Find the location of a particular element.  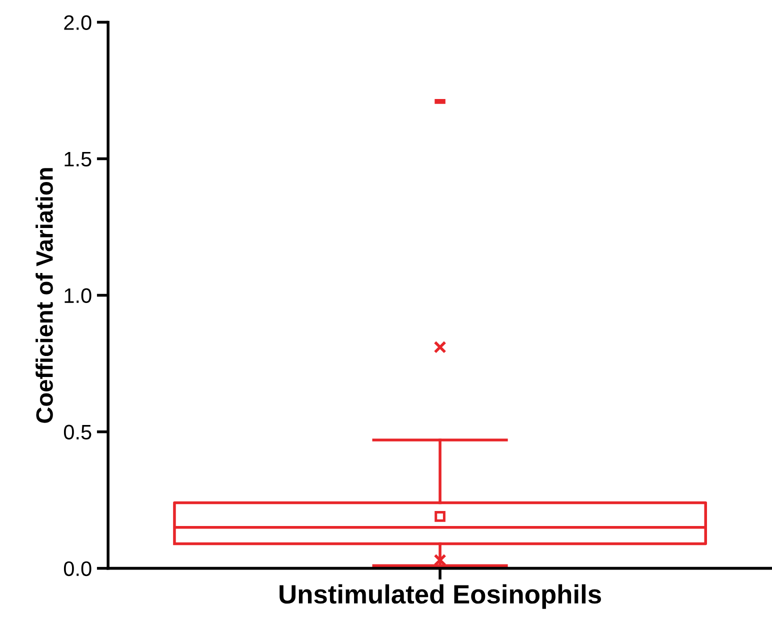

point is located at coordinates (440, 347).